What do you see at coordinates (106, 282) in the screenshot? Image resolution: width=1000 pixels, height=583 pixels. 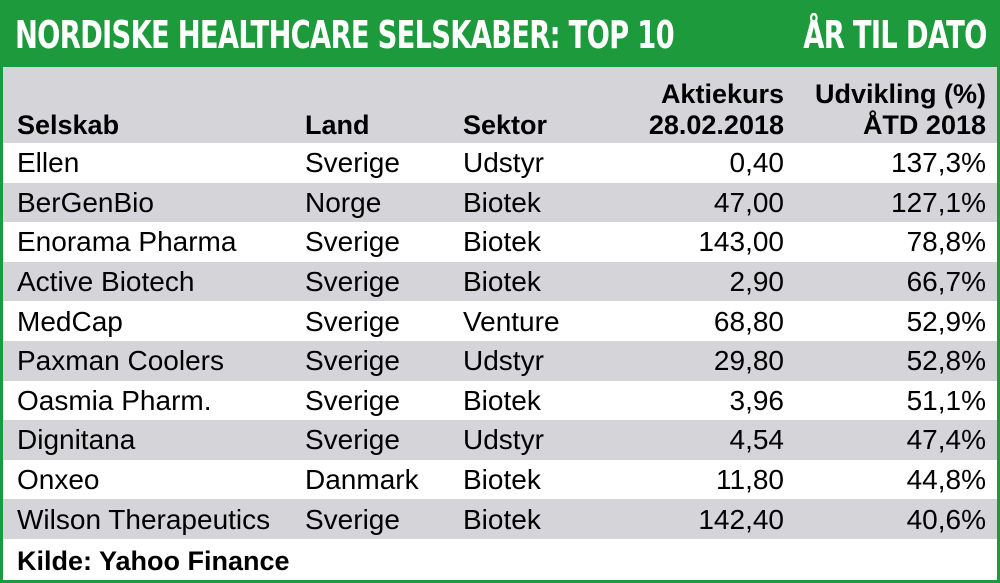 I see `cell-name: Active Biotech` at bounding box center [106, 282].